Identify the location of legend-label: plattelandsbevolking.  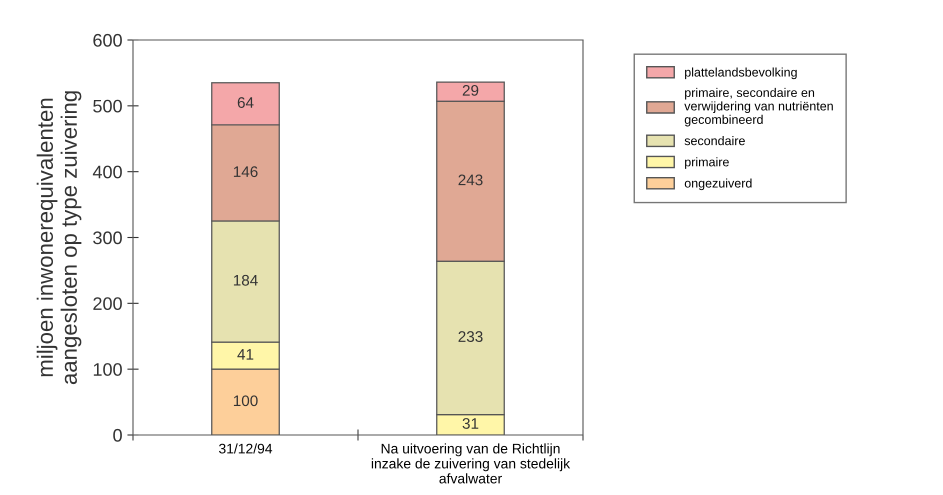
(741, 73).